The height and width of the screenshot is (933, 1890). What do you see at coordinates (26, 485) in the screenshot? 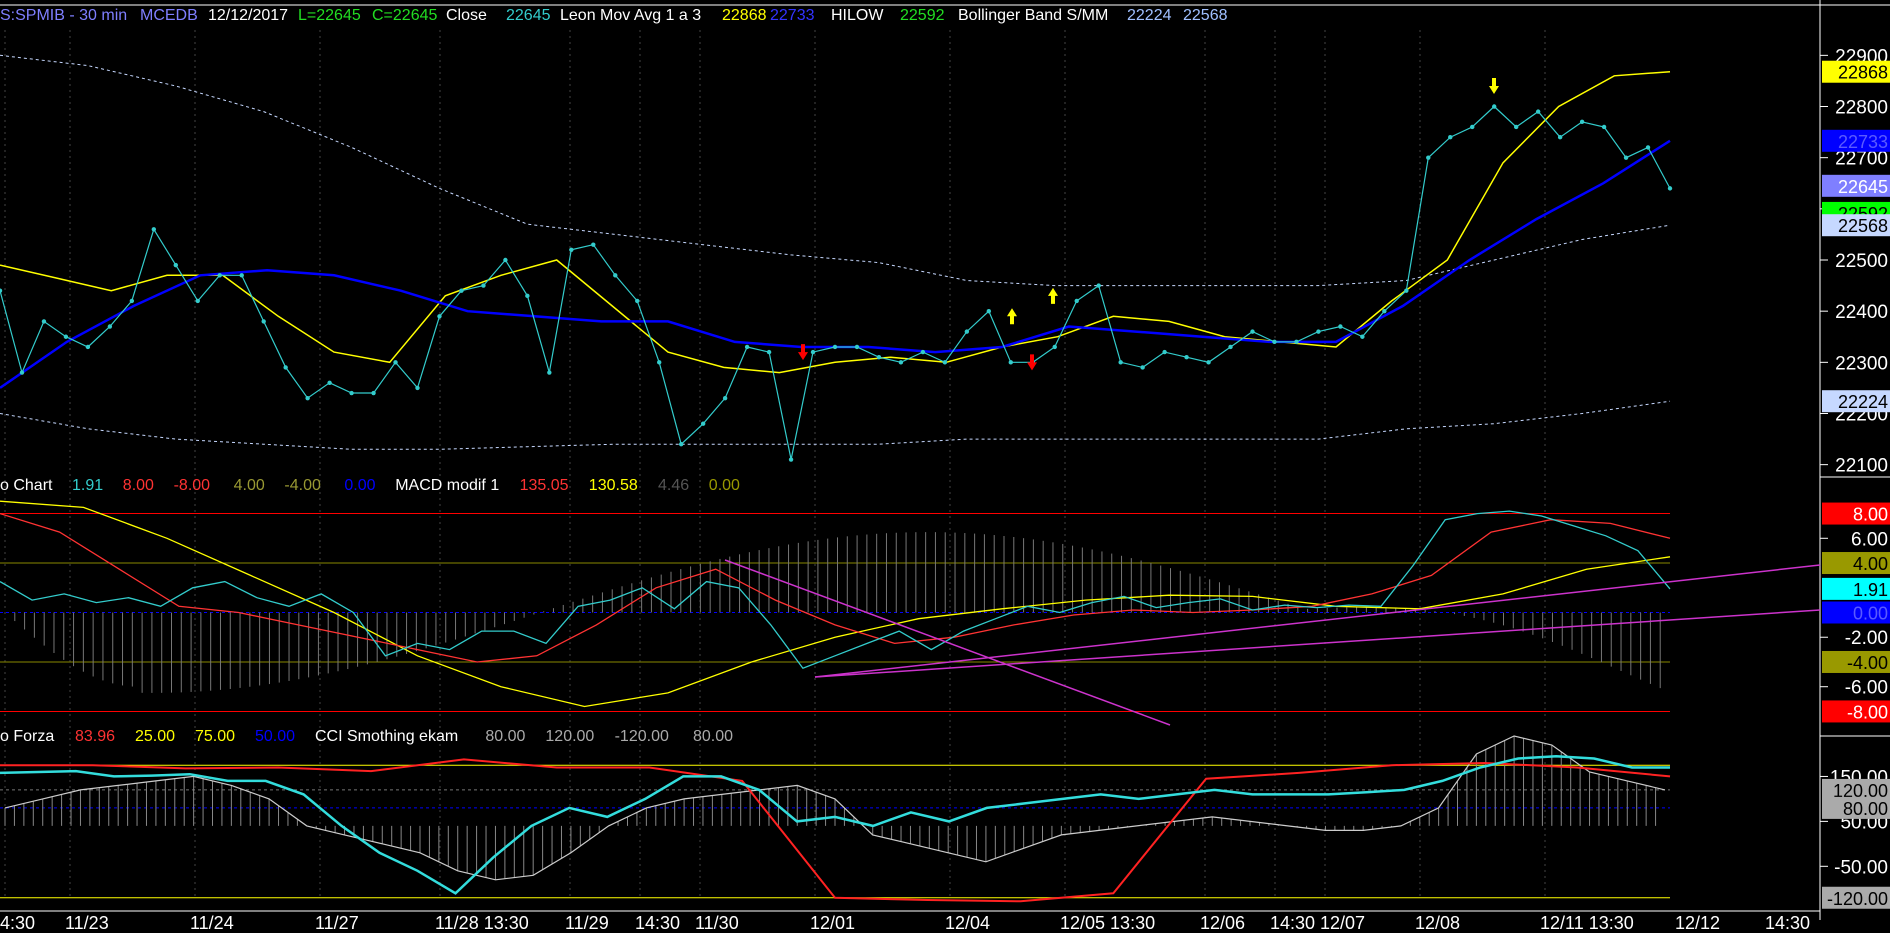
I see `macd-title: o Chart` at bounding box center [26, 485].